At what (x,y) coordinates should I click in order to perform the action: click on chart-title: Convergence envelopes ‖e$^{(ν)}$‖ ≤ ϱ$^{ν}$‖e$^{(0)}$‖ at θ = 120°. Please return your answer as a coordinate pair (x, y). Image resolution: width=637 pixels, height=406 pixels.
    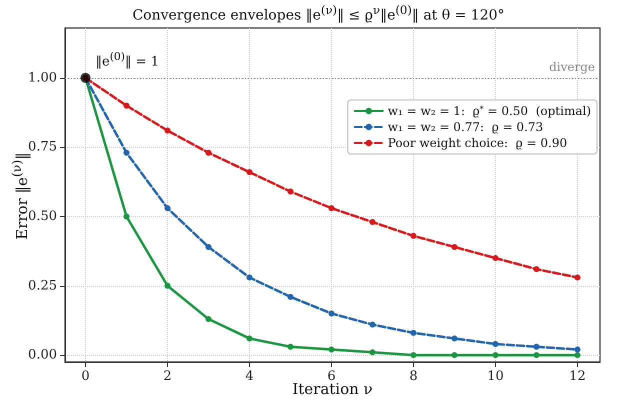
    Looking at the image, I should click on (318, 13).